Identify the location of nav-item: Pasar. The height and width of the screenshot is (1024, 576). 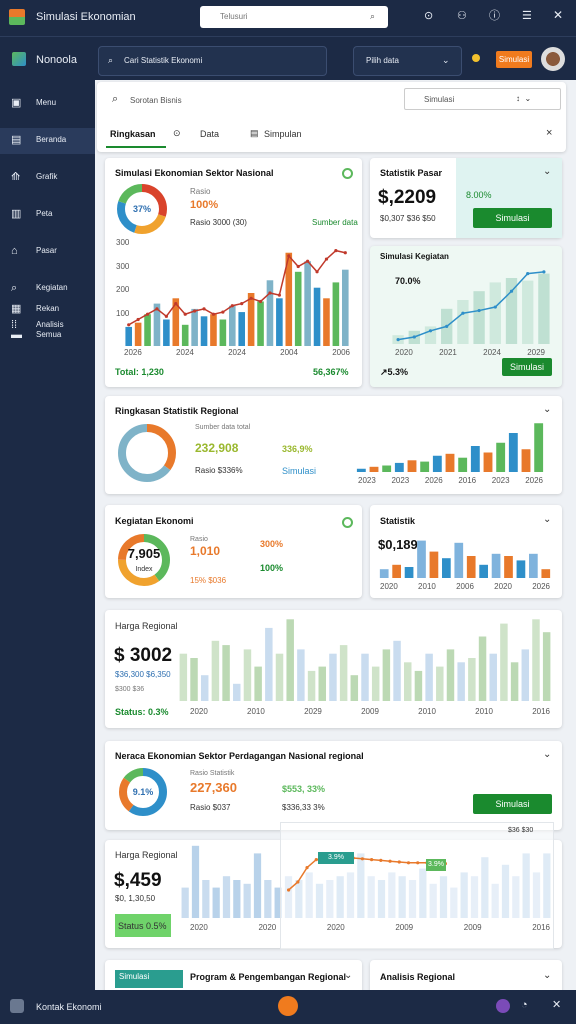
(46, 250).